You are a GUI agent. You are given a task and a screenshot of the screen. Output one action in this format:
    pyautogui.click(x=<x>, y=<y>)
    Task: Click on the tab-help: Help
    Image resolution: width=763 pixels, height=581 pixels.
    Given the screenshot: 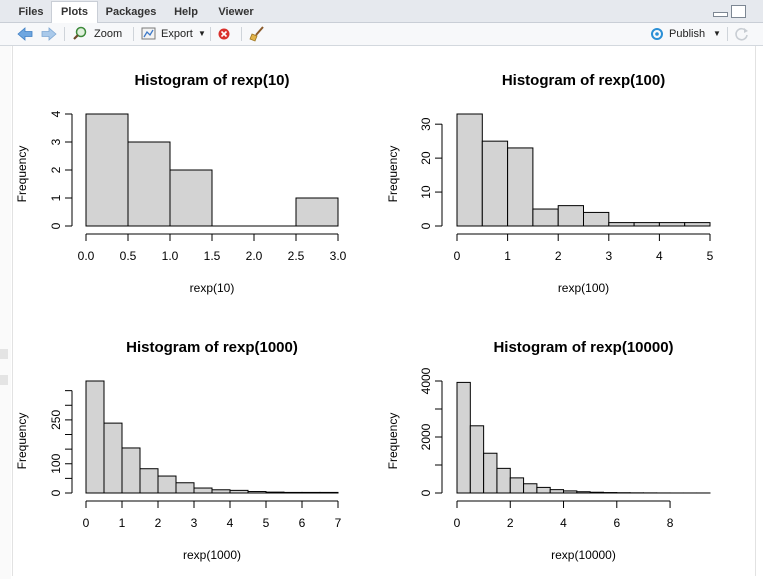 What is the action you would take?
    pyautogui.click(x=186, y=12)
    